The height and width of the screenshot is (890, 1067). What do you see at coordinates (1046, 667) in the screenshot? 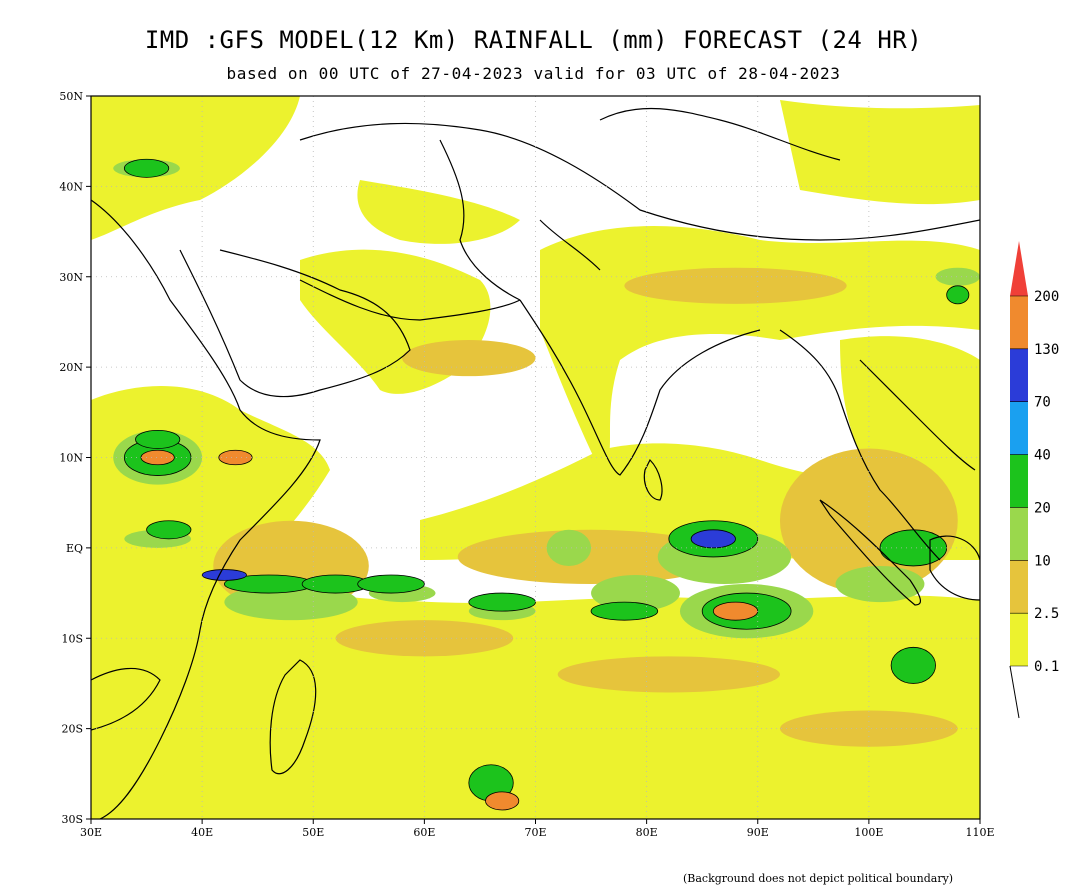
I see `colorbar-label: 0.1` at bounding box center [1046, 667].